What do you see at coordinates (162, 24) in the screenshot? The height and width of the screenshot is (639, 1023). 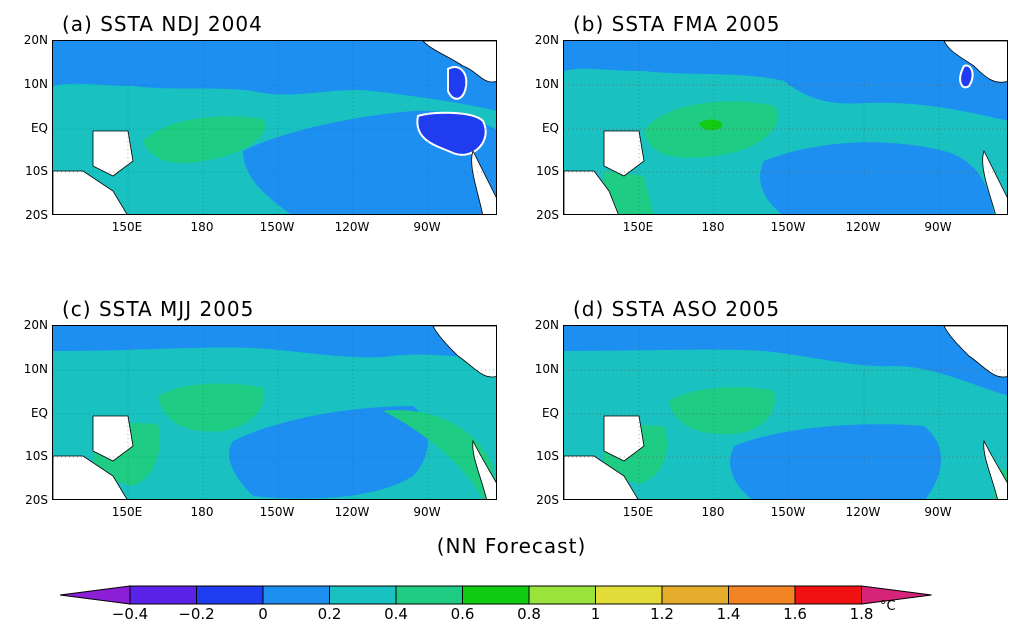 I see `panel-title: (a) SSTA NDJ 2004` at bounding box center [162, 24].